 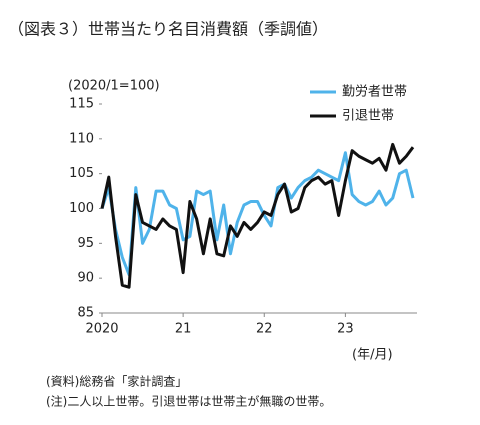 I want to click on legend-label: 勤労者世帯, so click(x=374, y=92).